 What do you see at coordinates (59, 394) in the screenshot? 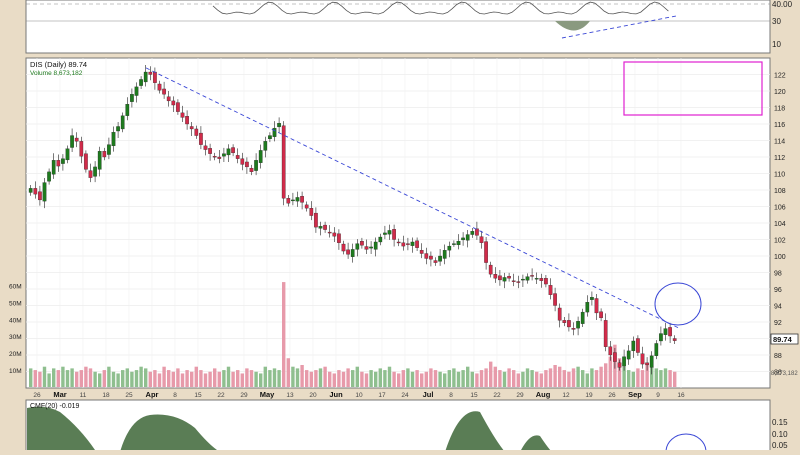
I see `date-tick-label: Mar` at bounding box center [59, 394].